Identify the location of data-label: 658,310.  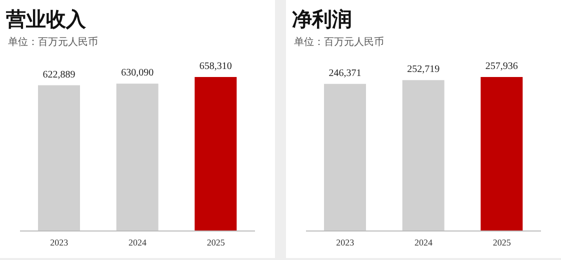
(215, 66).